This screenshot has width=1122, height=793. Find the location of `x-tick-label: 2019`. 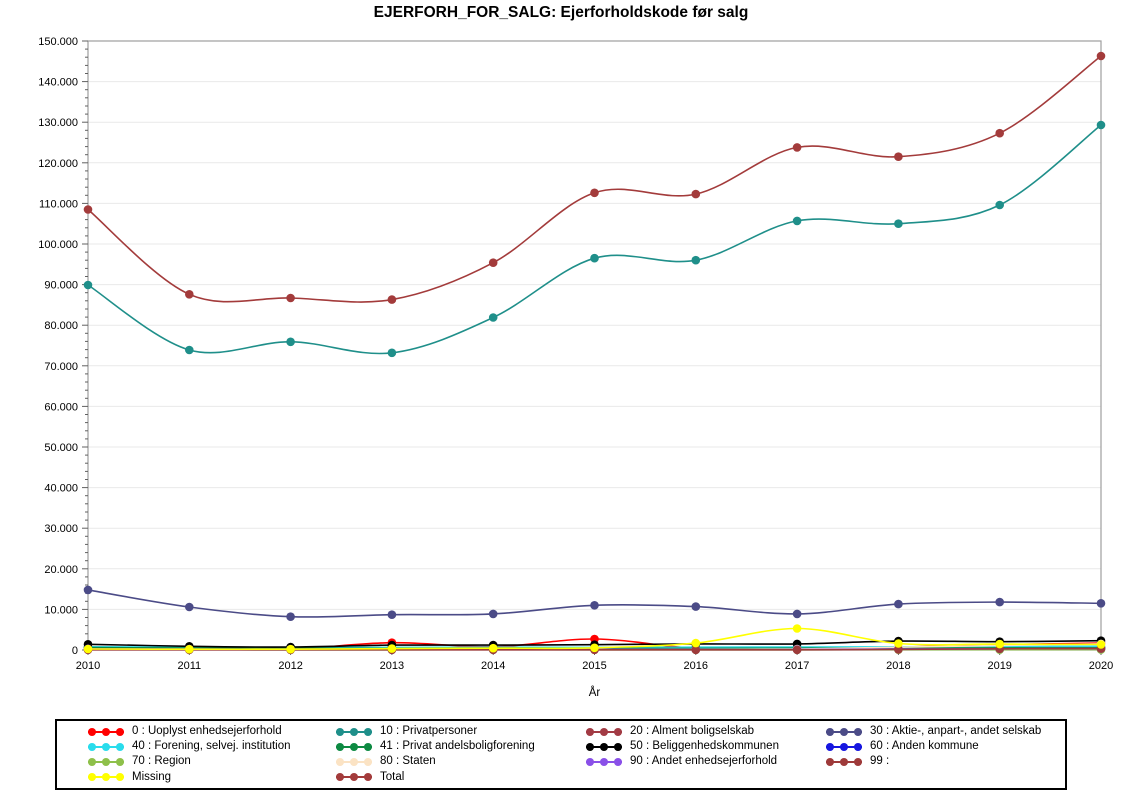

x-tick-label: 2019 is located at coordinates (999, 666).